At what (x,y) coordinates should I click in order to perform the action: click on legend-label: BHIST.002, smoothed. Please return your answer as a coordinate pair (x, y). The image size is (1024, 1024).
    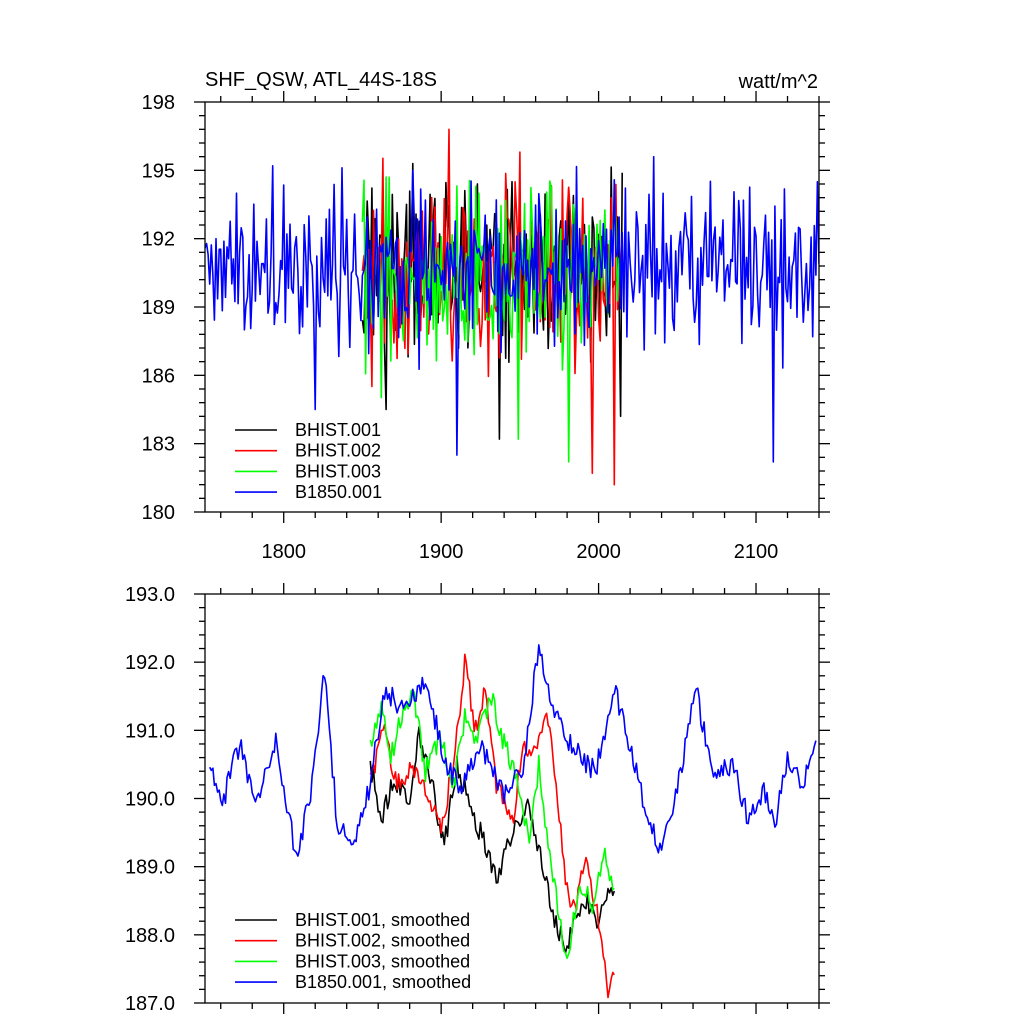
    Looking at the image, I should click on (382, 941).